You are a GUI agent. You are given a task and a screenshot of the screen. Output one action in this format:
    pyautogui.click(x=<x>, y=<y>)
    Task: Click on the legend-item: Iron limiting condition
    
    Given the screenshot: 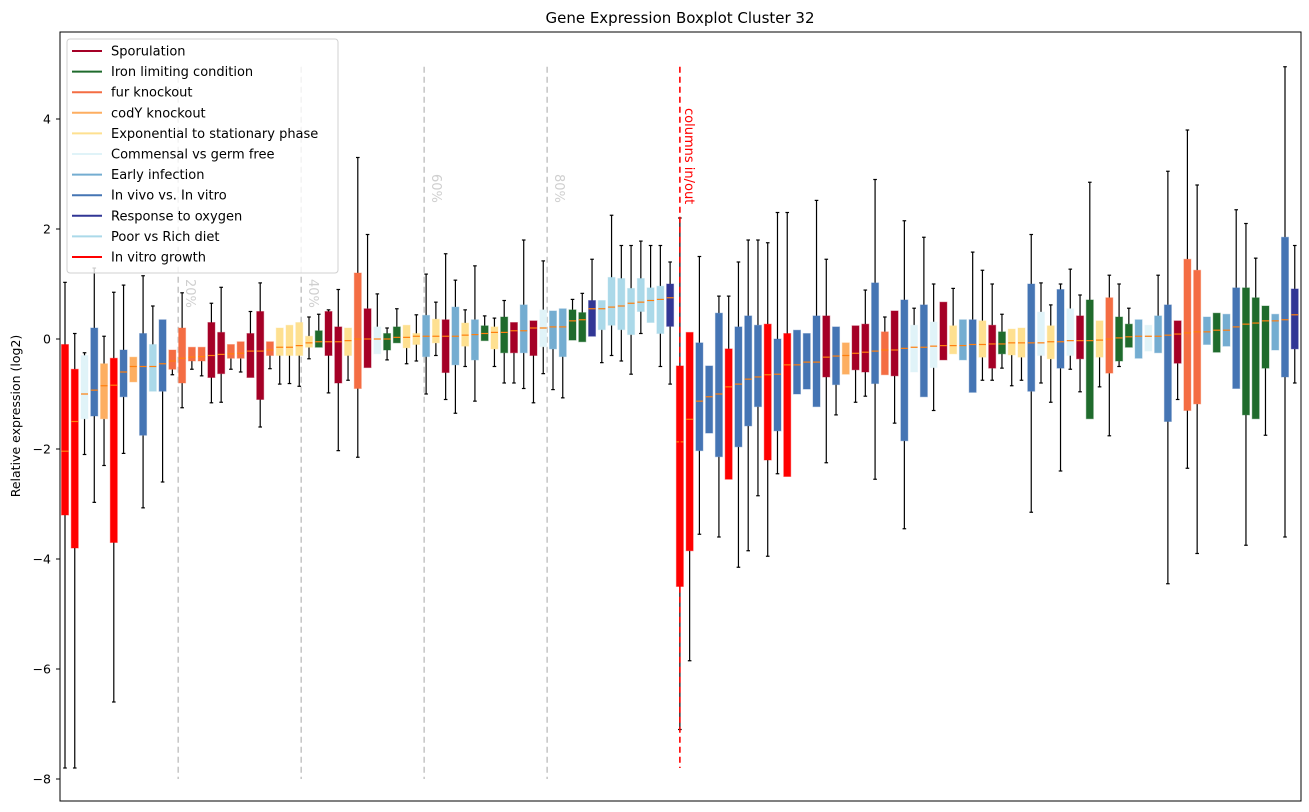 What is the action you would take?
    pyautogui.click(x=162, y=72)
    